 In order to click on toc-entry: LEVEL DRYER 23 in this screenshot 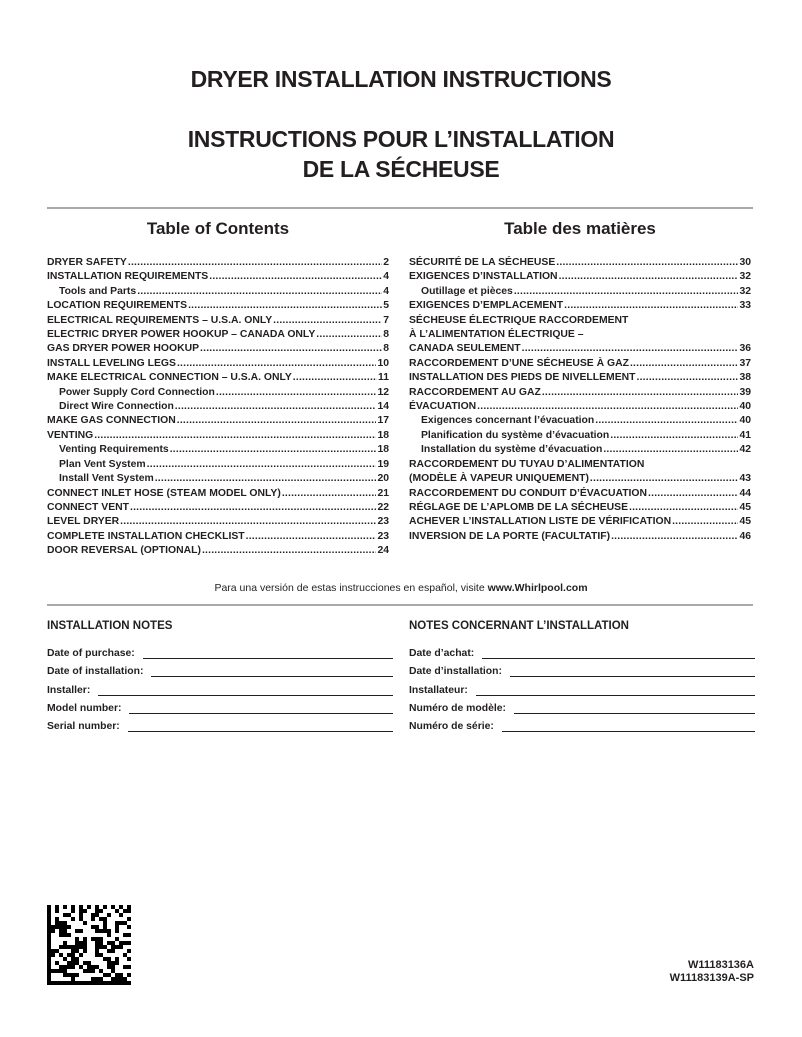, I will do `click(218, 522)`.